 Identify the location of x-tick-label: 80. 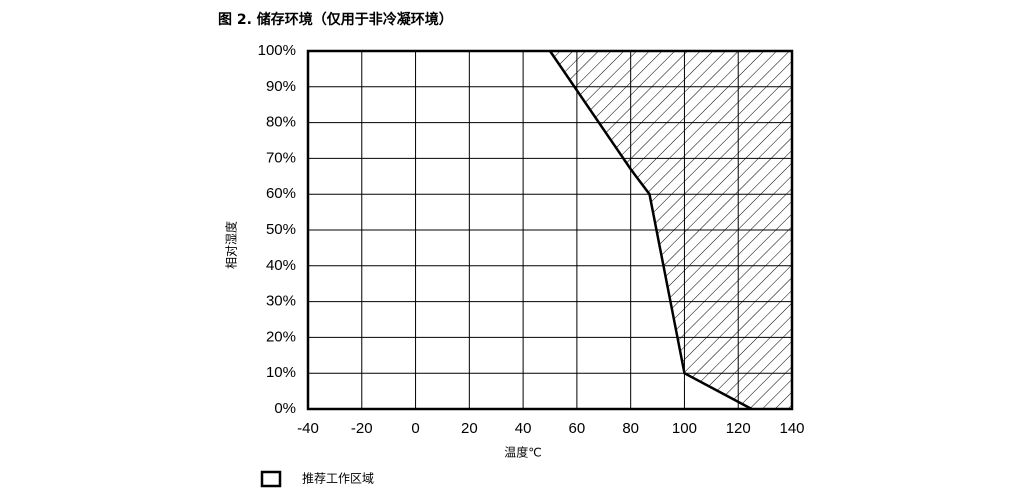
(630, 428).